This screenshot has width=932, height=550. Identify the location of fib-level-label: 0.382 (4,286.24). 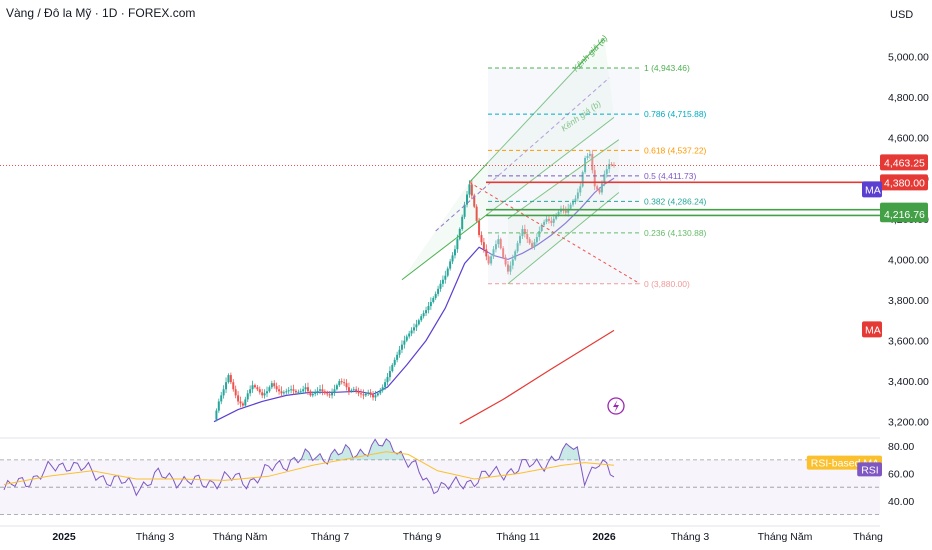
(675, 201).